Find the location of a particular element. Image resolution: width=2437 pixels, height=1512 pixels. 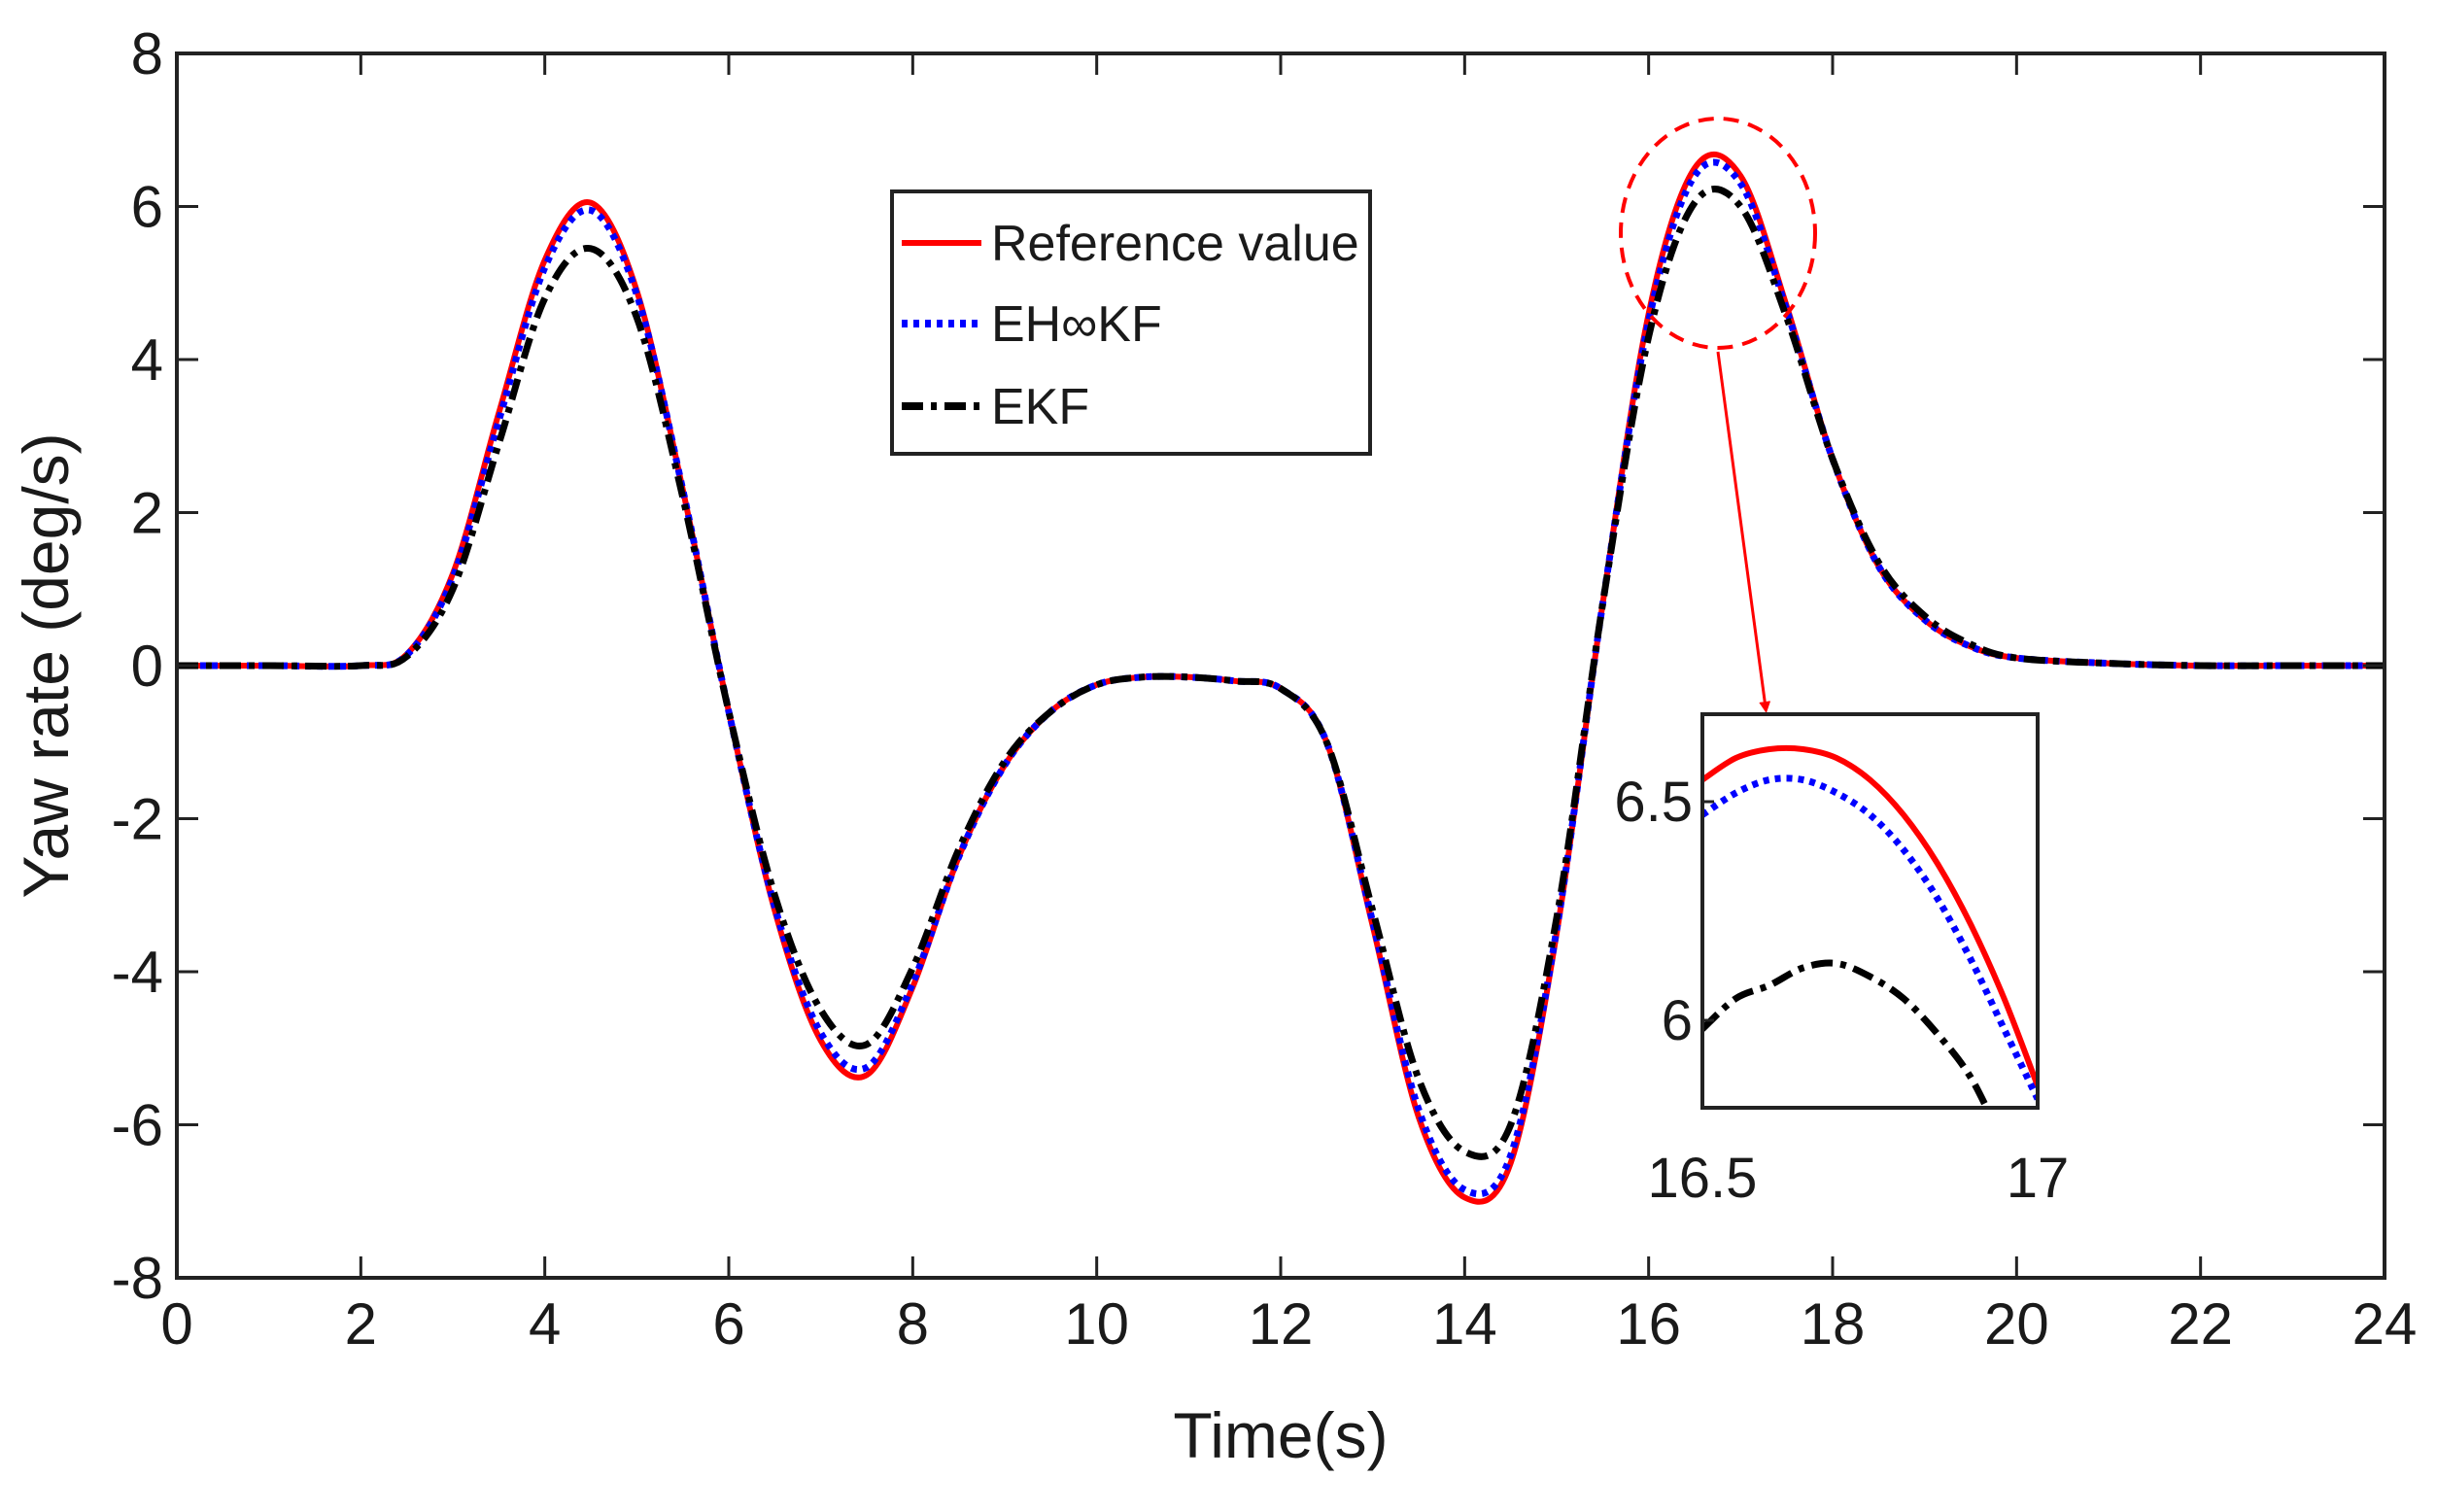

inset-frame is located at coordinates (1870, 911).